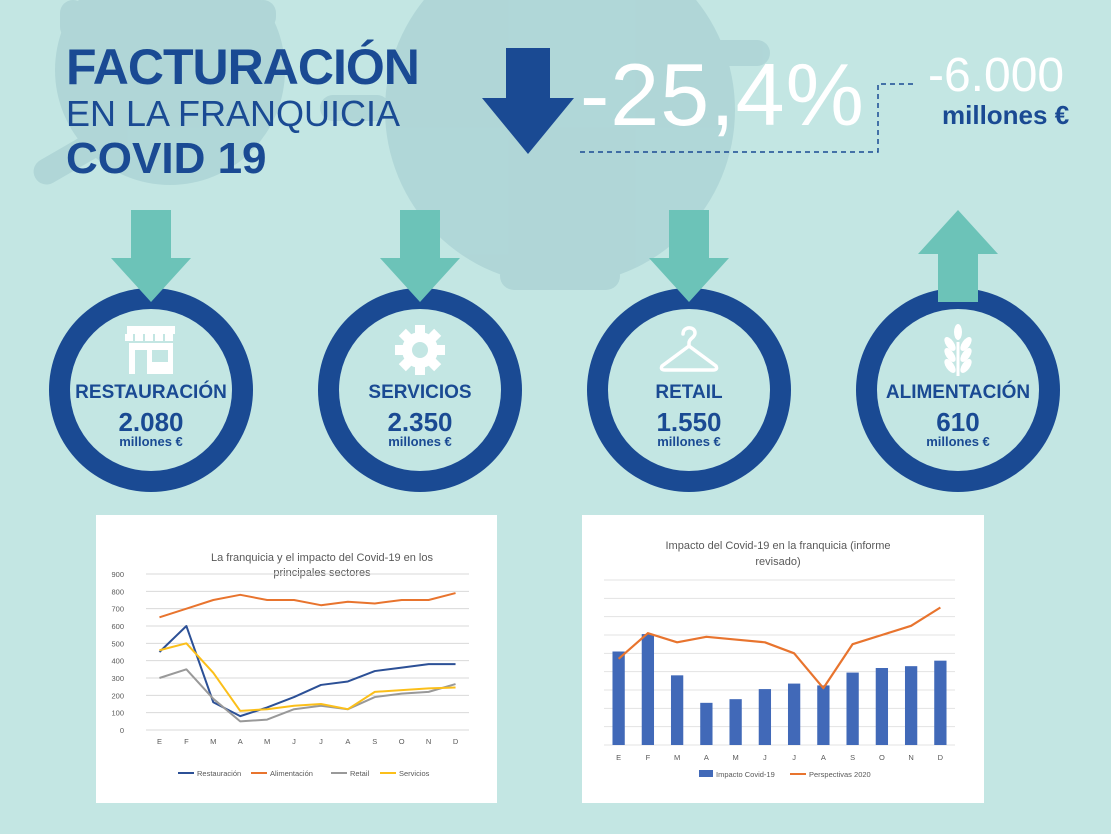  What do you see at coordinates (150, 350) in the screenshot?
I see `restaurant-icon` at bounding box center [150, 350].